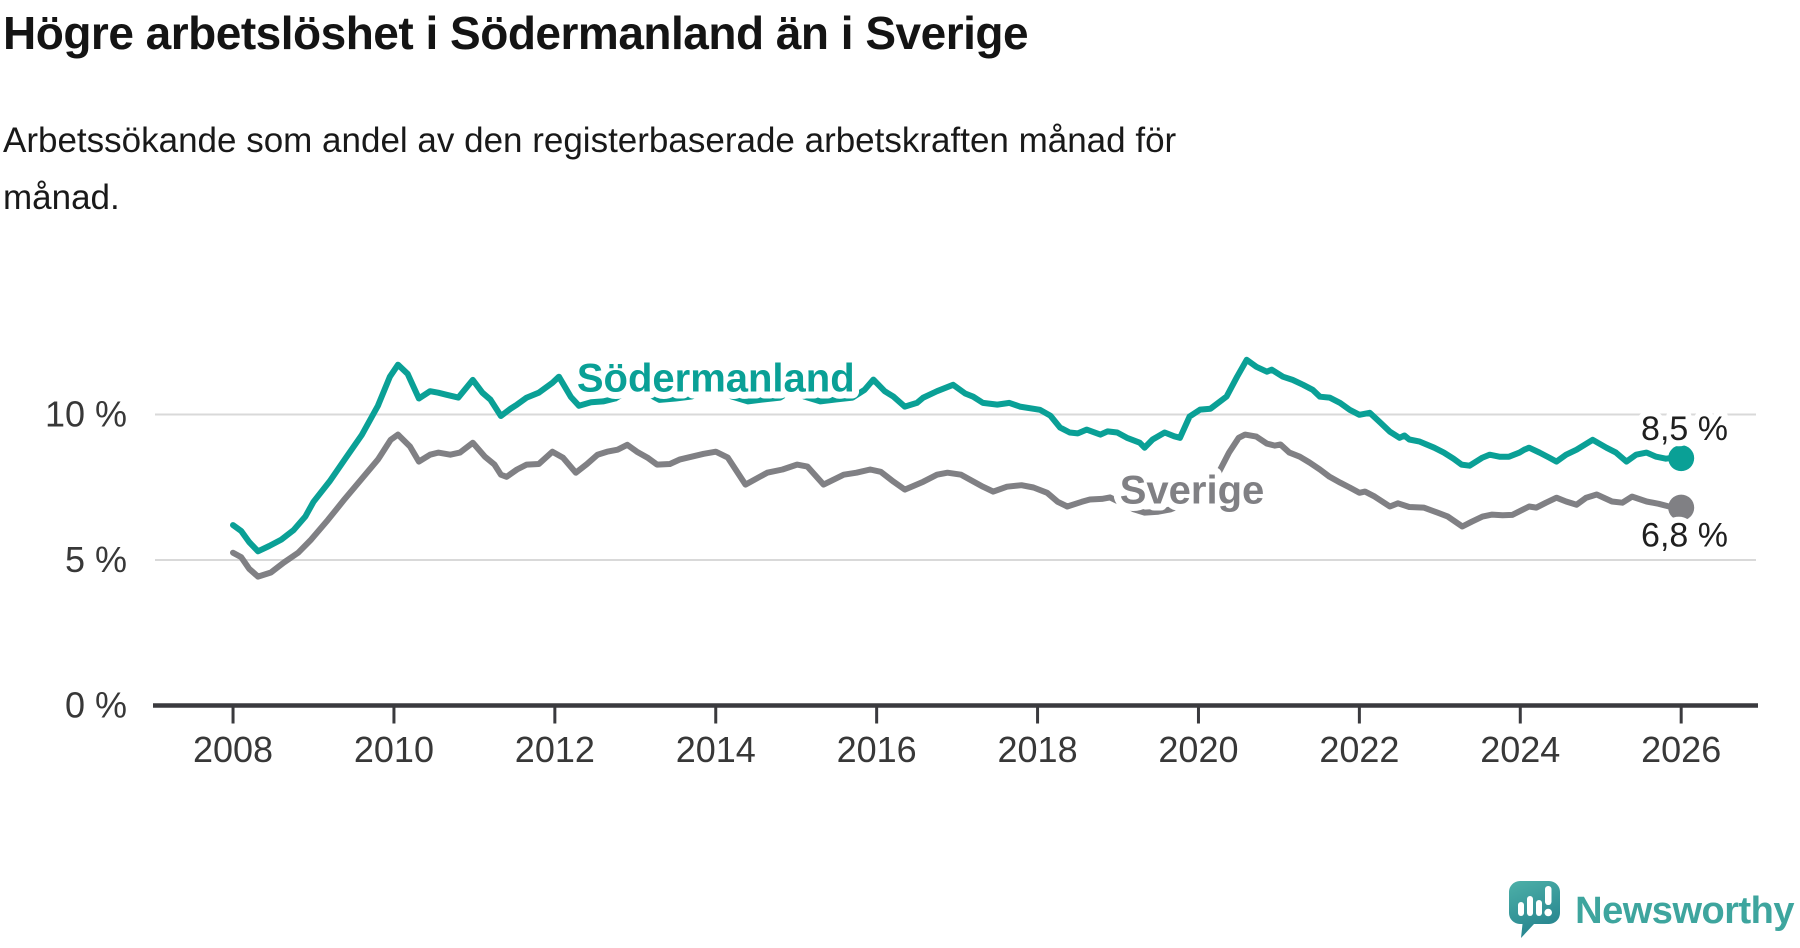  What do you see at coordinates (1038, 749) in the screenshot?
I see `x-tick-label: 2018` at bounding box center [1038, 749].